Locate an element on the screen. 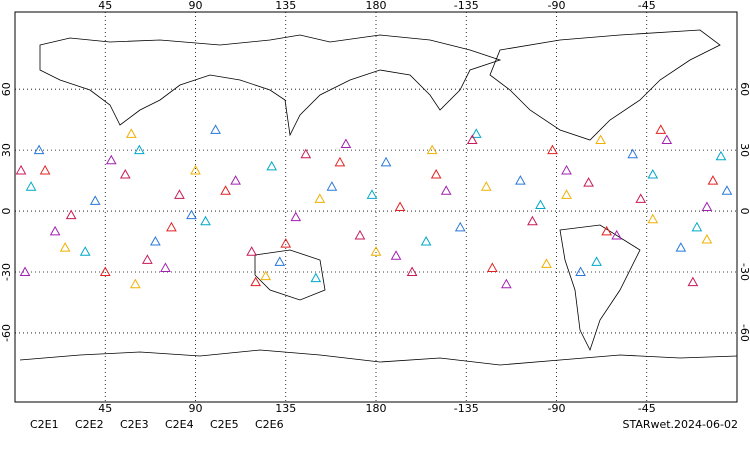  y-tick-label-left: -60 is located at coordinates (6, 333).